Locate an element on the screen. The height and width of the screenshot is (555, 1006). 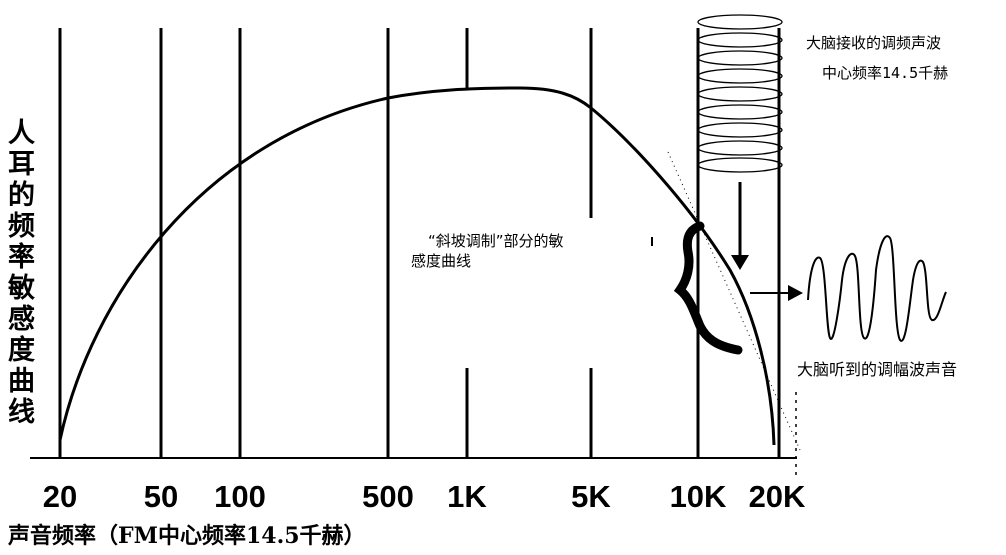
output-annotation: 大脑听到的调幅波声音 is located at coordinates (877, 369).